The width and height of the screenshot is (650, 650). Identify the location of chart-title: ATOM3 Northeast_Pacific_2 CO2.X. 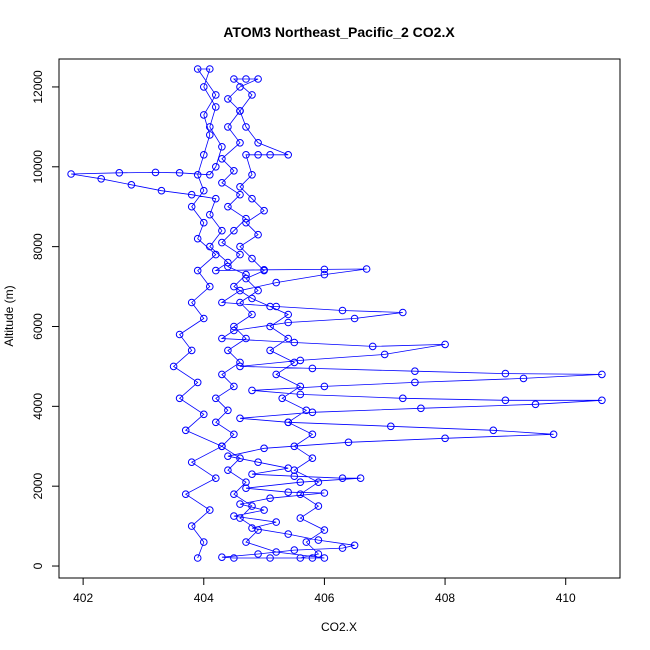
(339, 32).